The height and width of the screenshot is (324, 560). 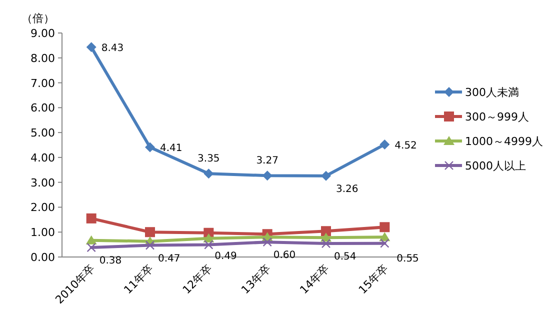 What do you see at coordinates (225, 256) in the screenshot?
I see `data-label: 0.49` at bounding box center [225, 256].